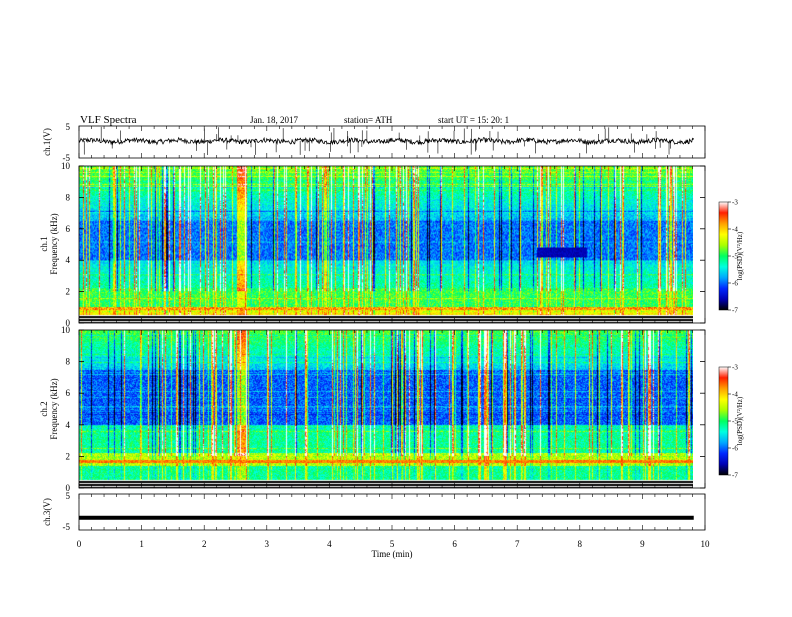 This screenshot has height=617, width=792. I want to click on ch1-ytick-top: 5, so click(68, 127).